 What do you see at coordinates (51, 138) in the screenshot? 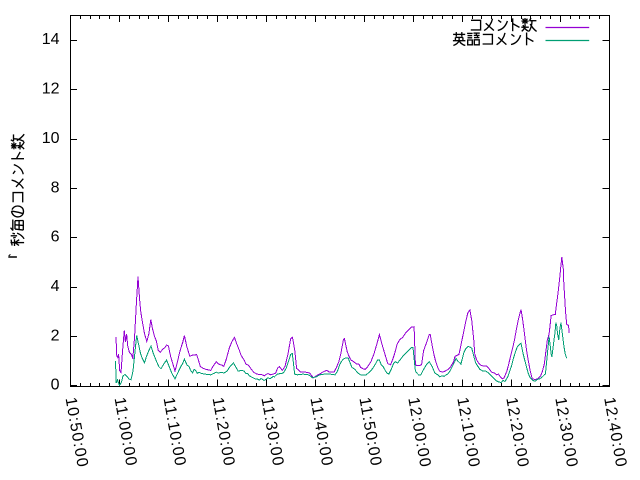
I see `svg-text: 10` at bounding box center [51, 138].